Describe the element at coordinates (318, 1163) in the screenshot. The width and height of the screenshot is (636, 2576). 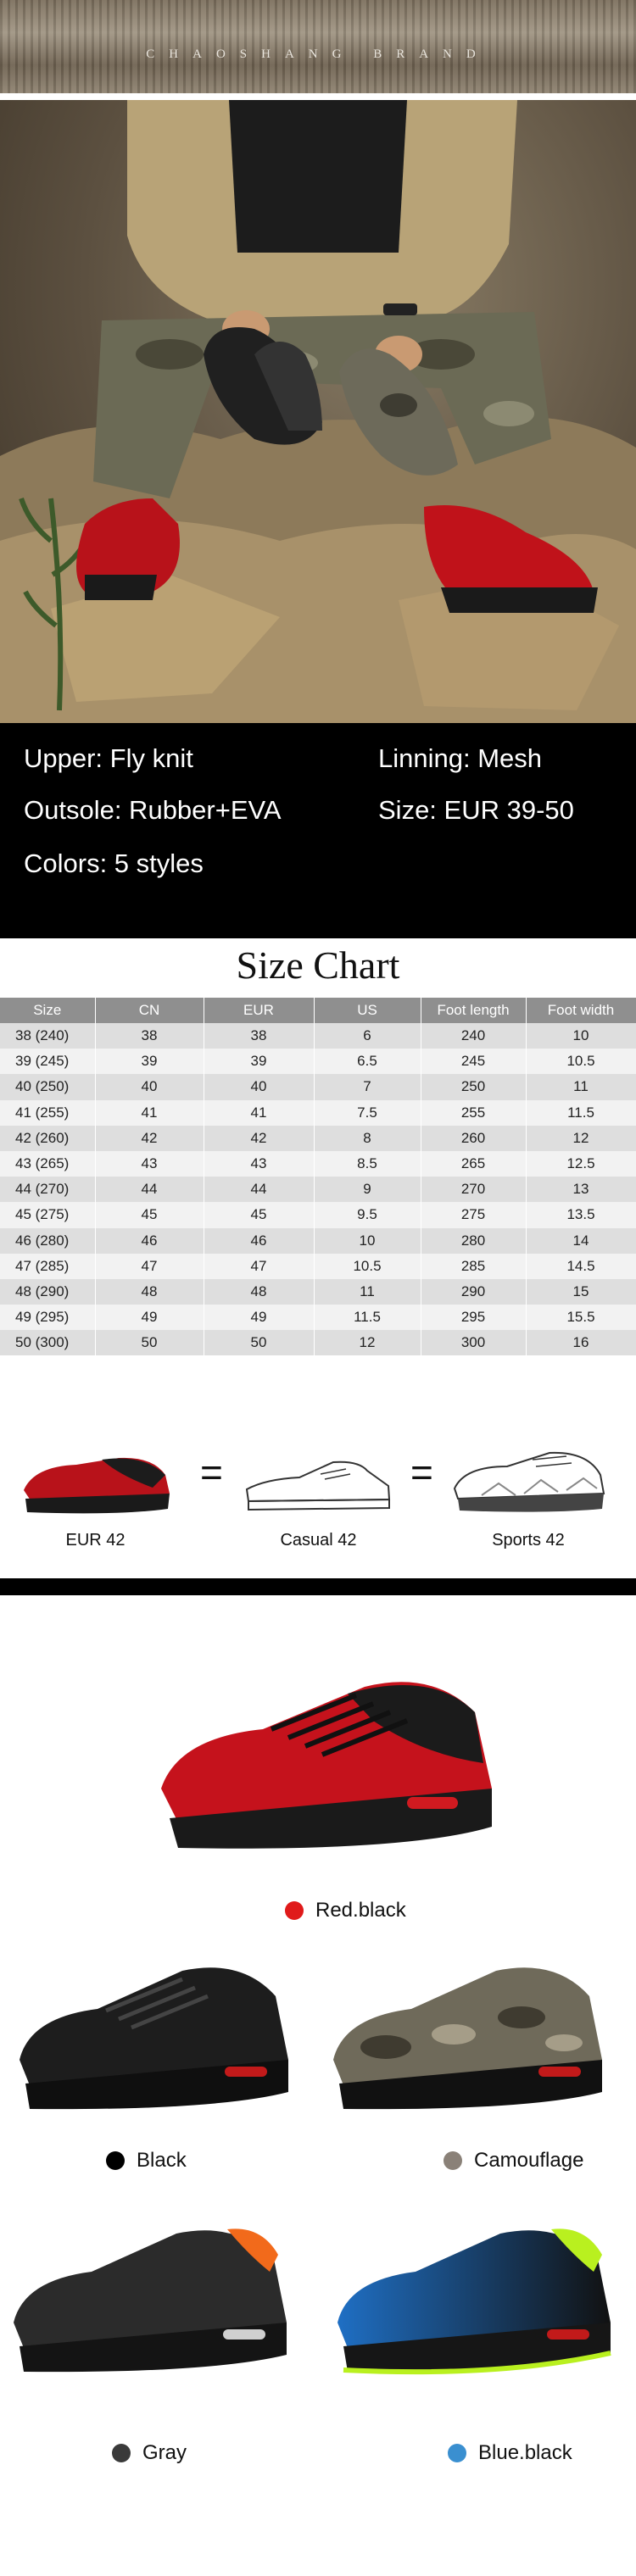
I see `table-row: 43 (265) 43 43 8.5 265 12.5` at that location.